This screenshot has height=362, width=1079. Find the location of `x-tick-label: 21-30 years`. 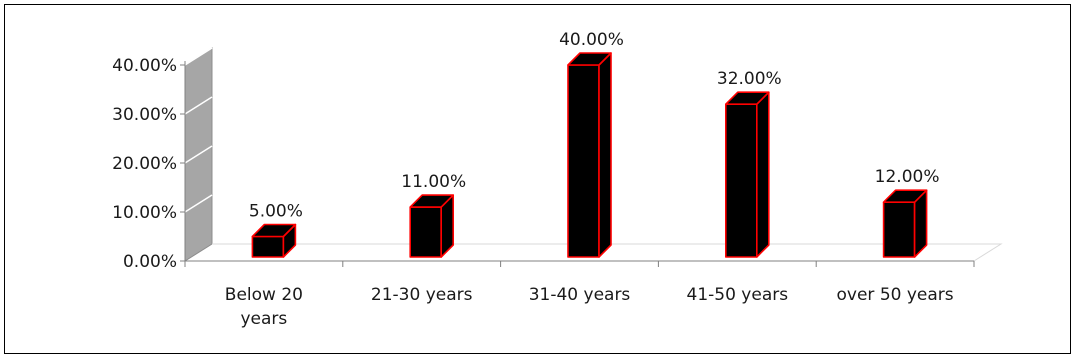

x-tick-label: 21-30 years is located at coordinates (422, 295).